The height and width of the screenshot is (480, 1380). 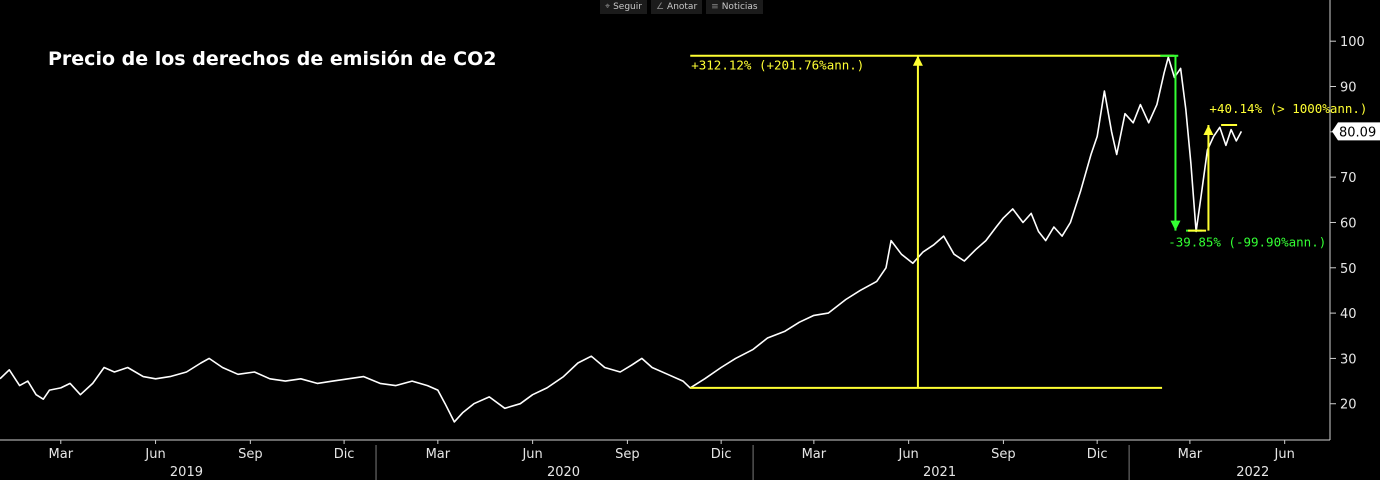 What do you see at coordinates (1348, 178) in the screenshot?
I see `y-tick-label: 70` at bounding box center [1348, 178].